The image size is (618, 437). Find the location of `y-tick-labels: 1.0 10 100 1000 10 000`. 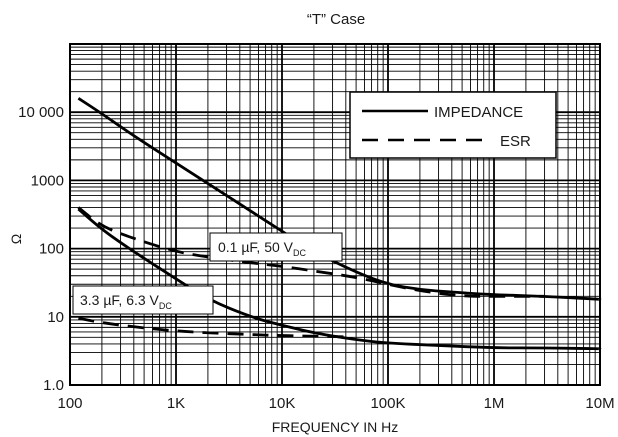

y-tick-labels: 1.0 10 100 1000 10 000 is located at coordinates (41, 249).